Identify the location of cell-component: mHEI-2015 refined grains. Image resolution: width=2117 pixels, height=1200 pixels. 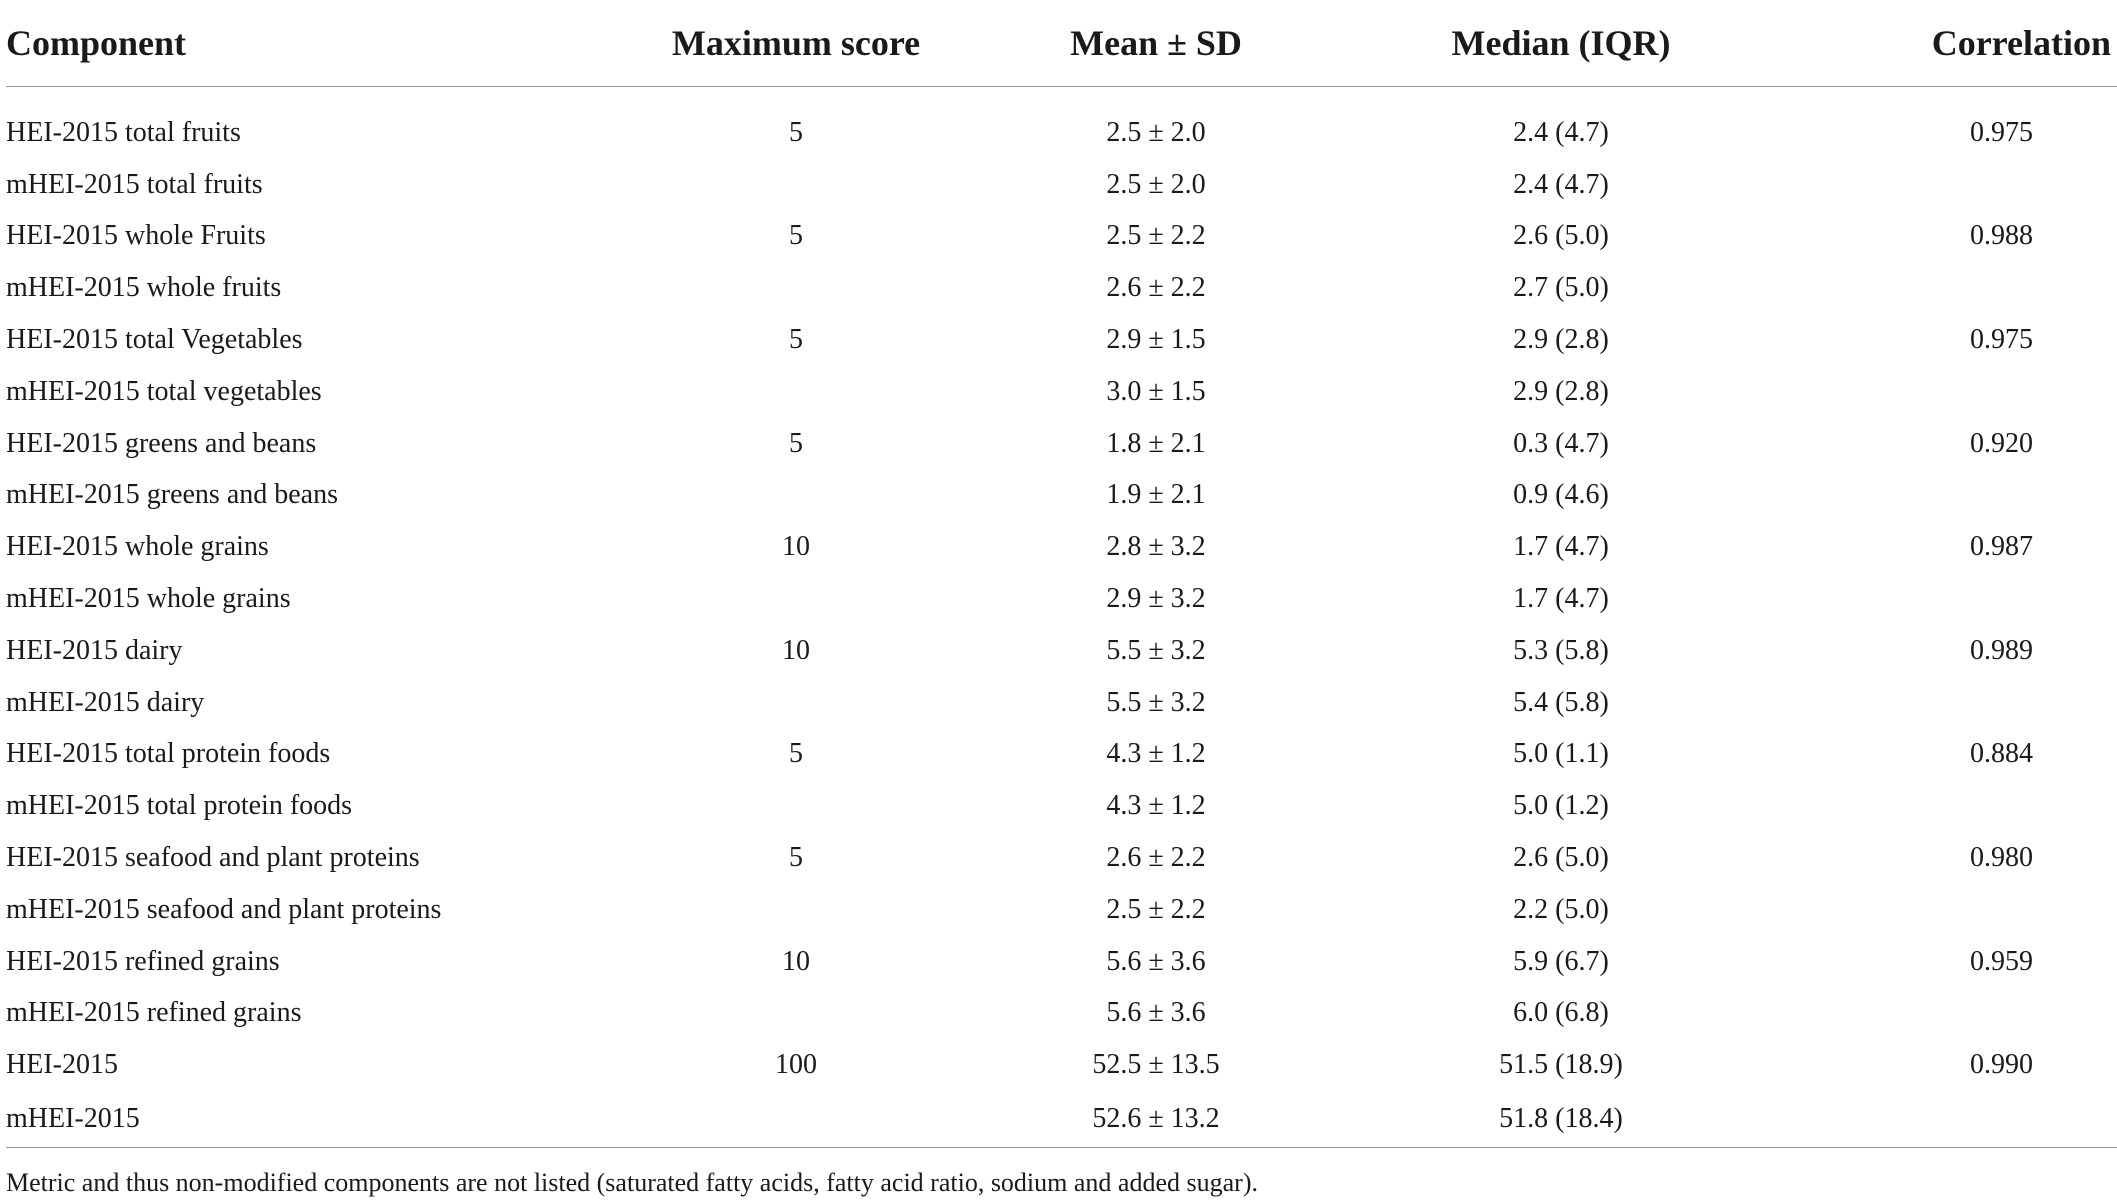
(154, 1013).